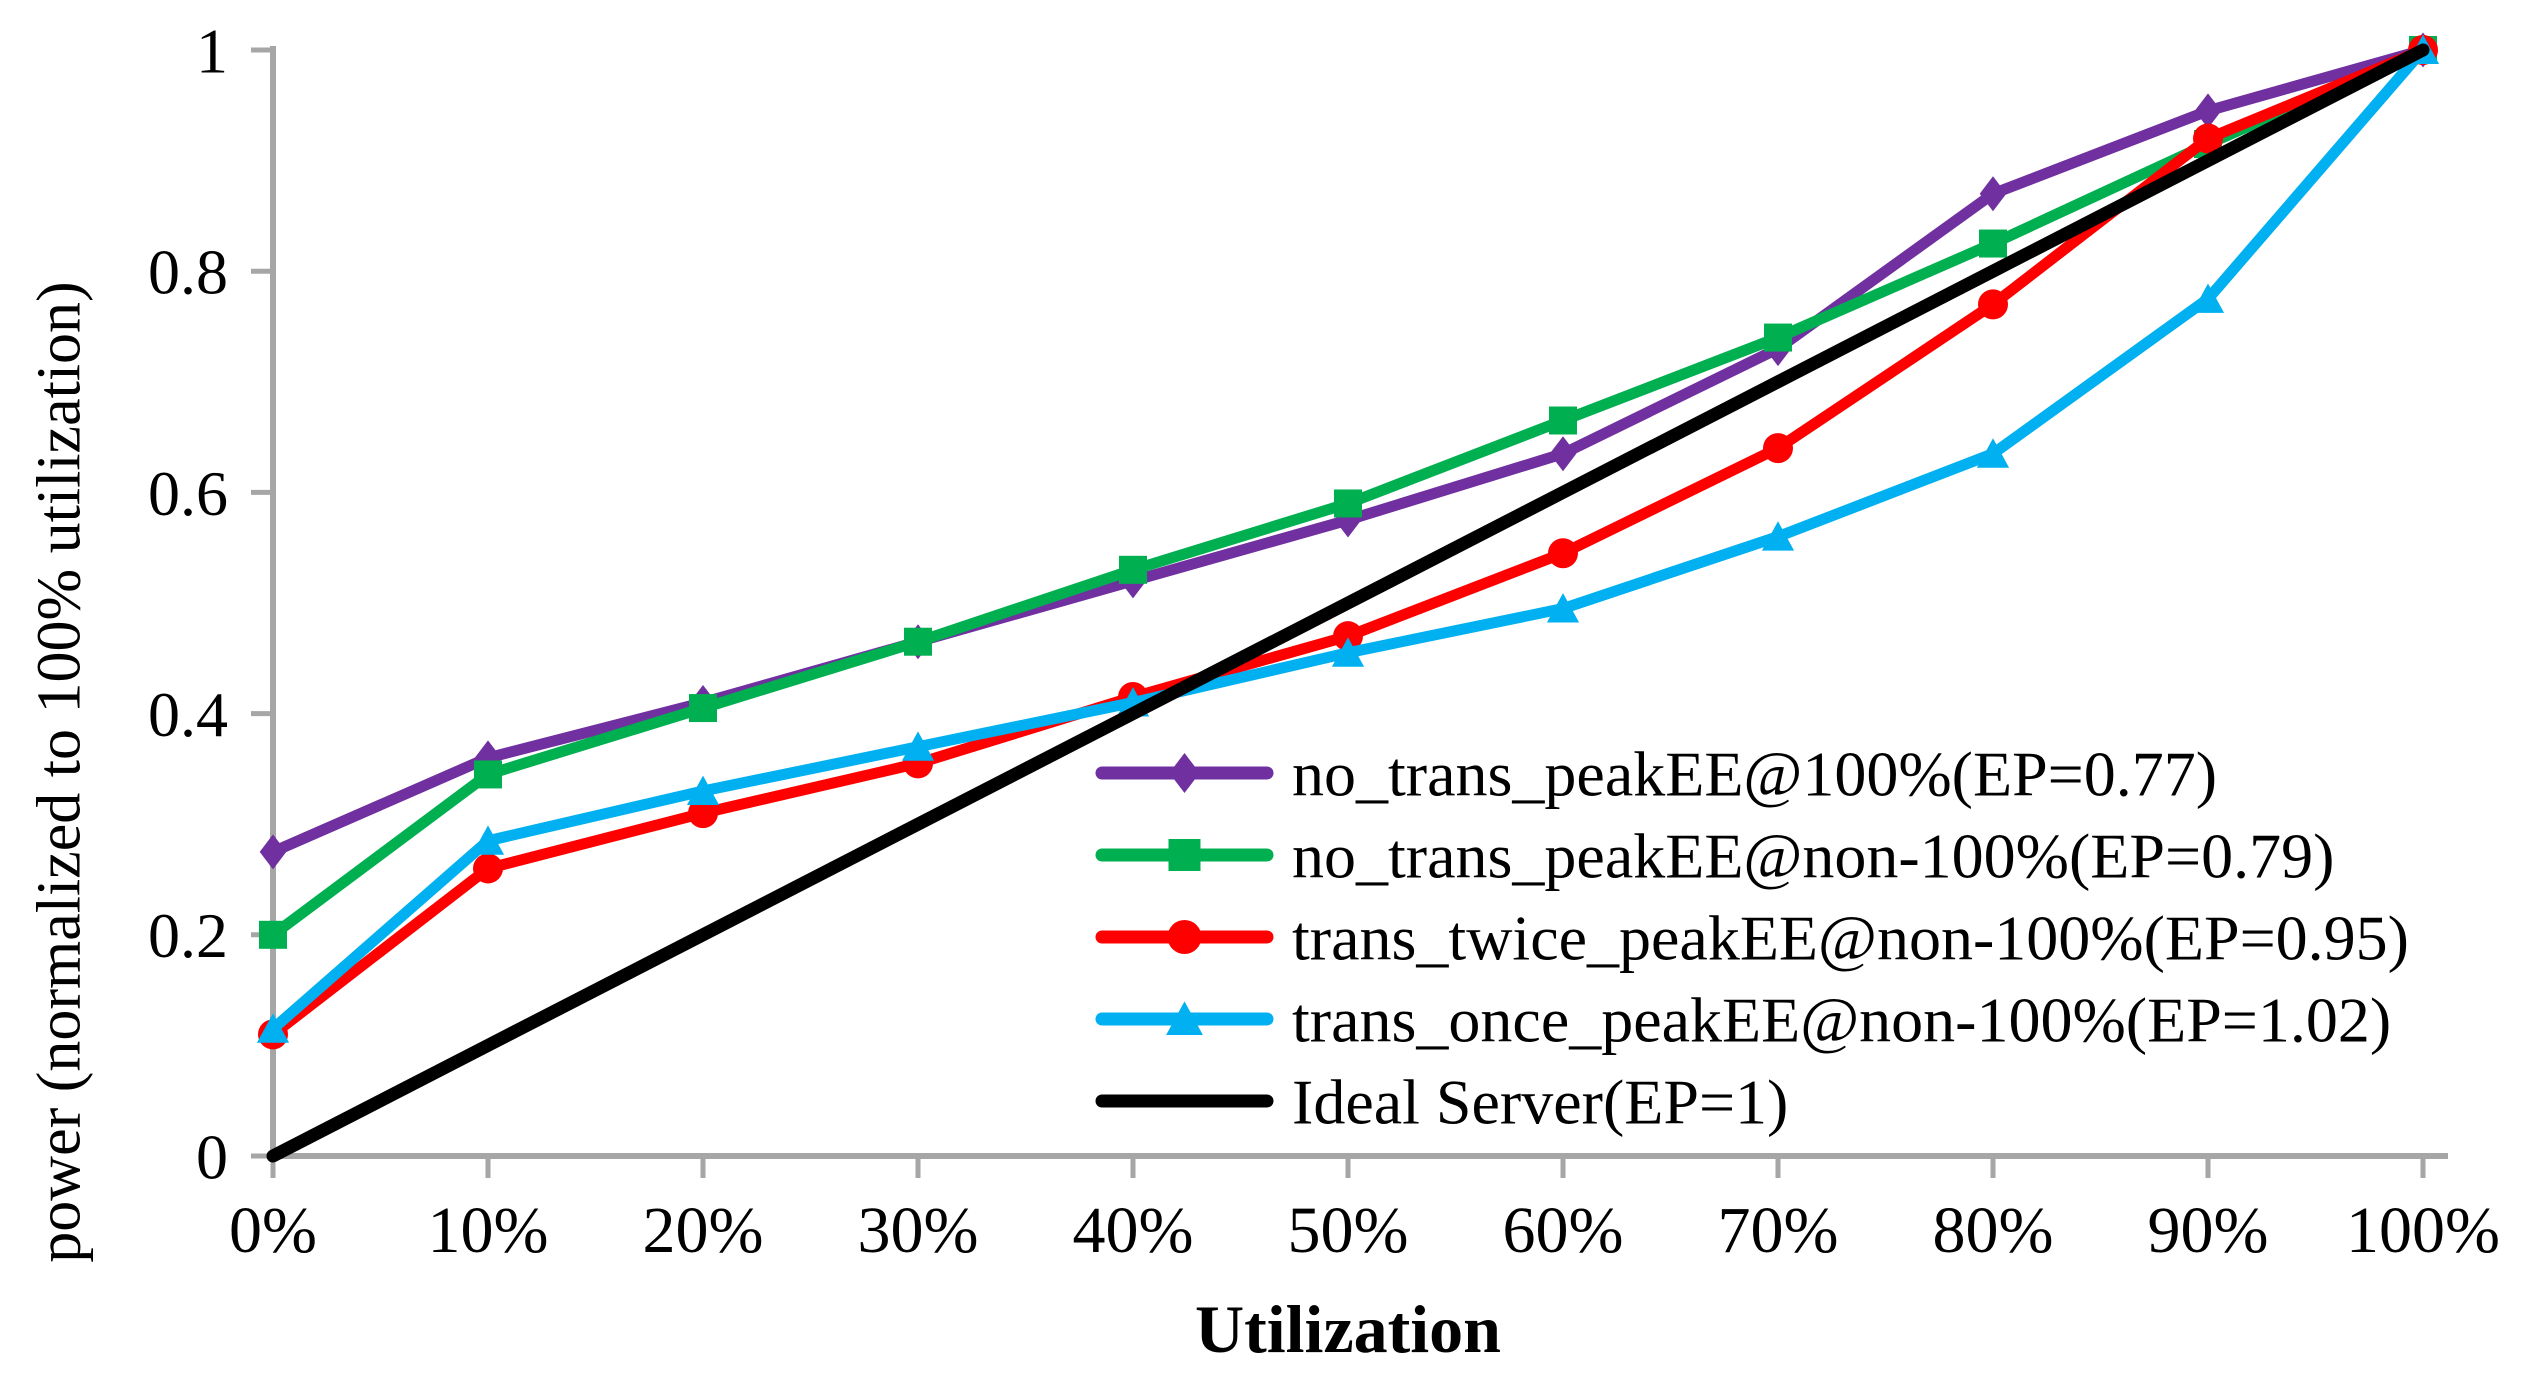 The image size is (2534, 1388). What do you see at coordinates (1540, 1101) in the screenshot?
I see `legend-label: Ideal Server(EP=1)` at bounding box center [1540, 1101].